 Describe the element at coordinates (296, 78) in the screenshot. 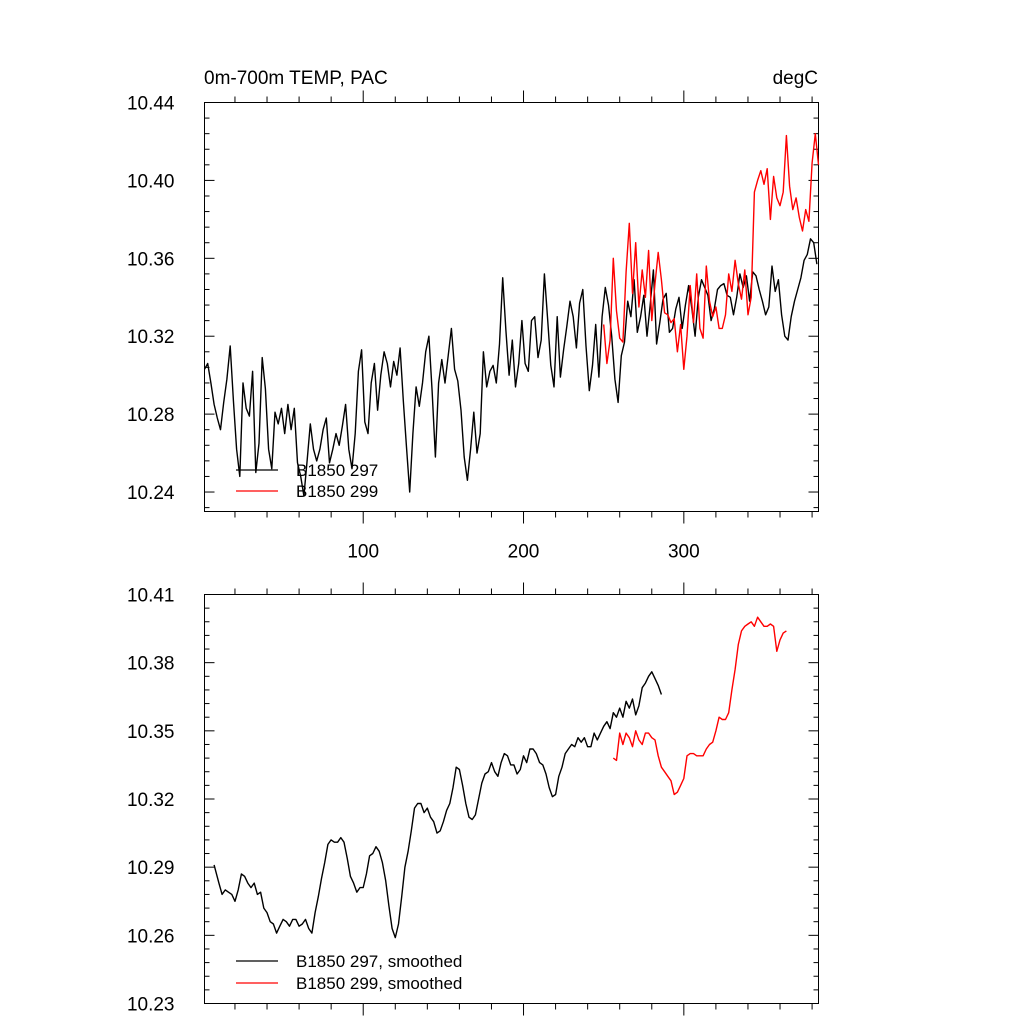

I see `top-chart-title: 0m-700m TEMP, PAC` at that location.